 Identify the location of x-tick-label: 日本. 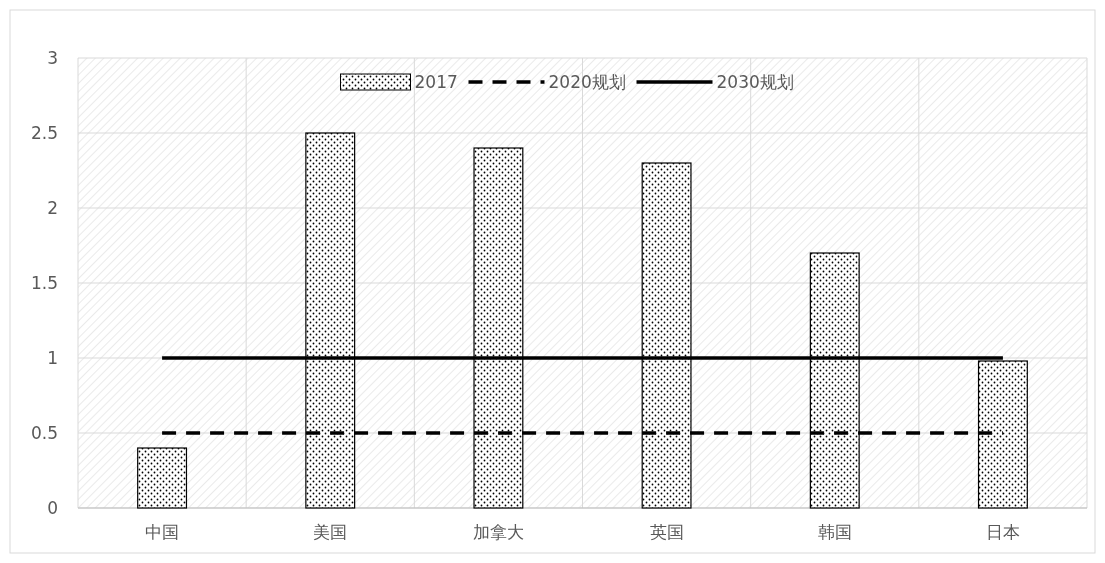
(1002, 532).